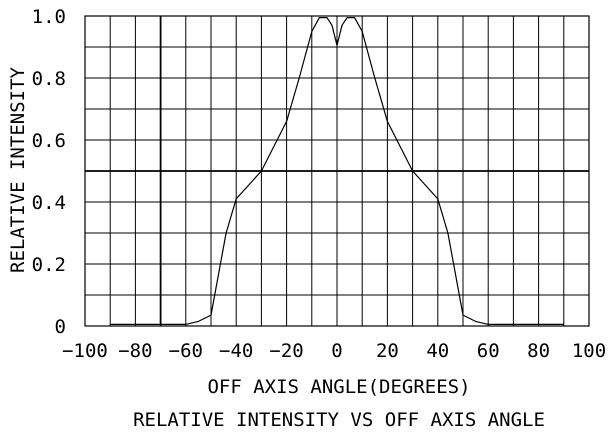  Describe the element at coordinates (339, 420) in the screenshot. I see `chart-title: RELATIVE INTENSITY VS OFF AXIS ANGLE` at that location.